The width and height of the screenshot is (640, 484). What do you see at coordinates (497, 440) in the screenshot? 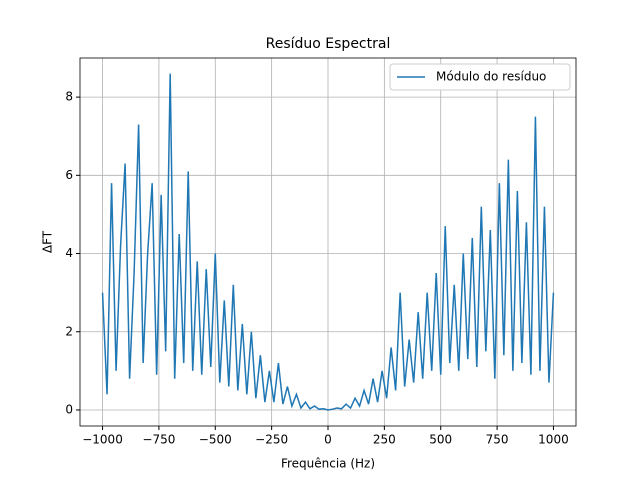
I see `x-tick-label: 750` at bounding box center [497, 440].